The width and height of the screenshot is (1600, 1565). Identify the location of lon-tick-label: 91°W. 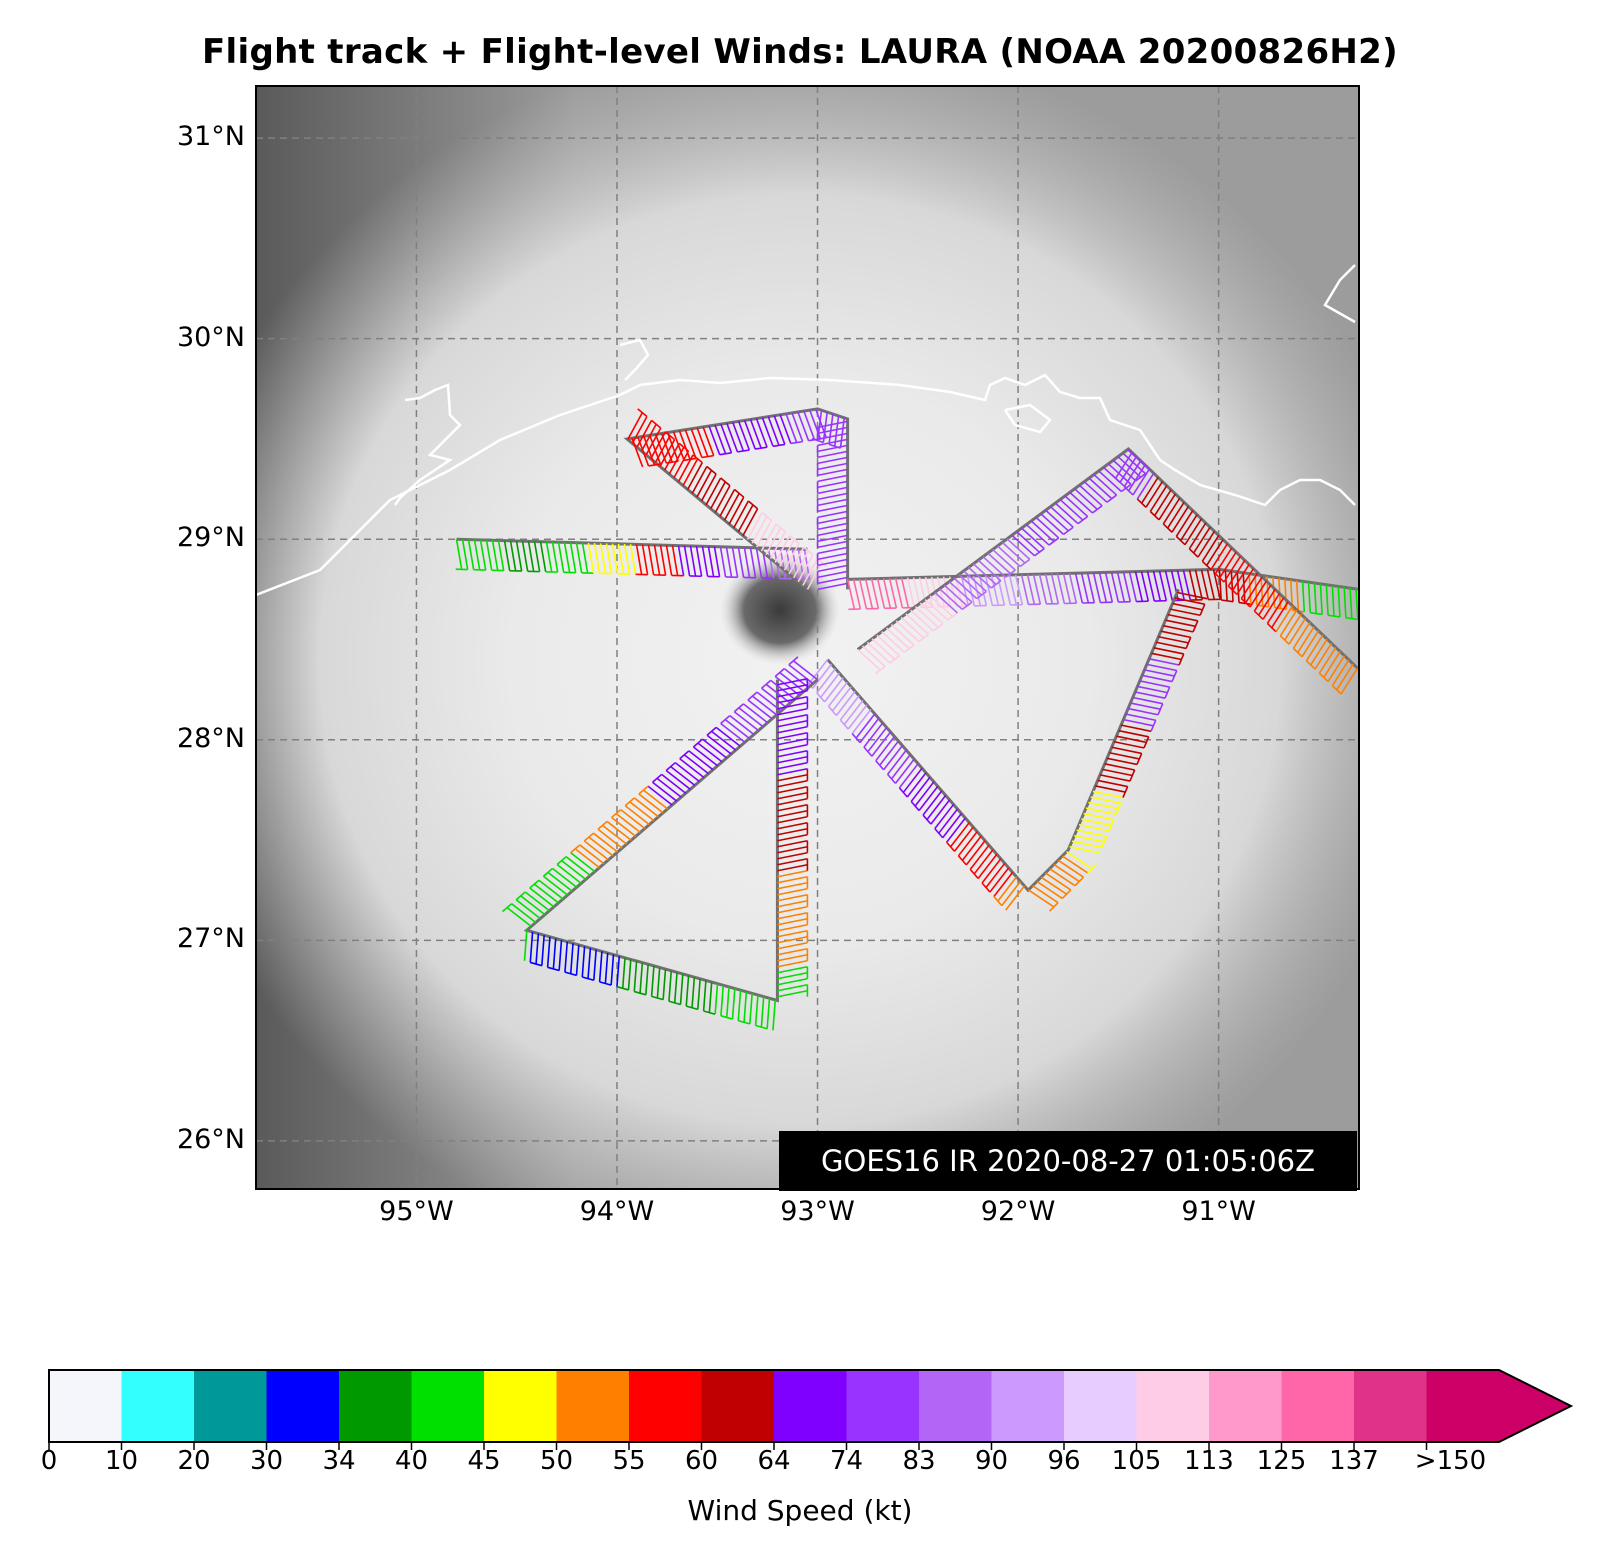
(1218, 1211).